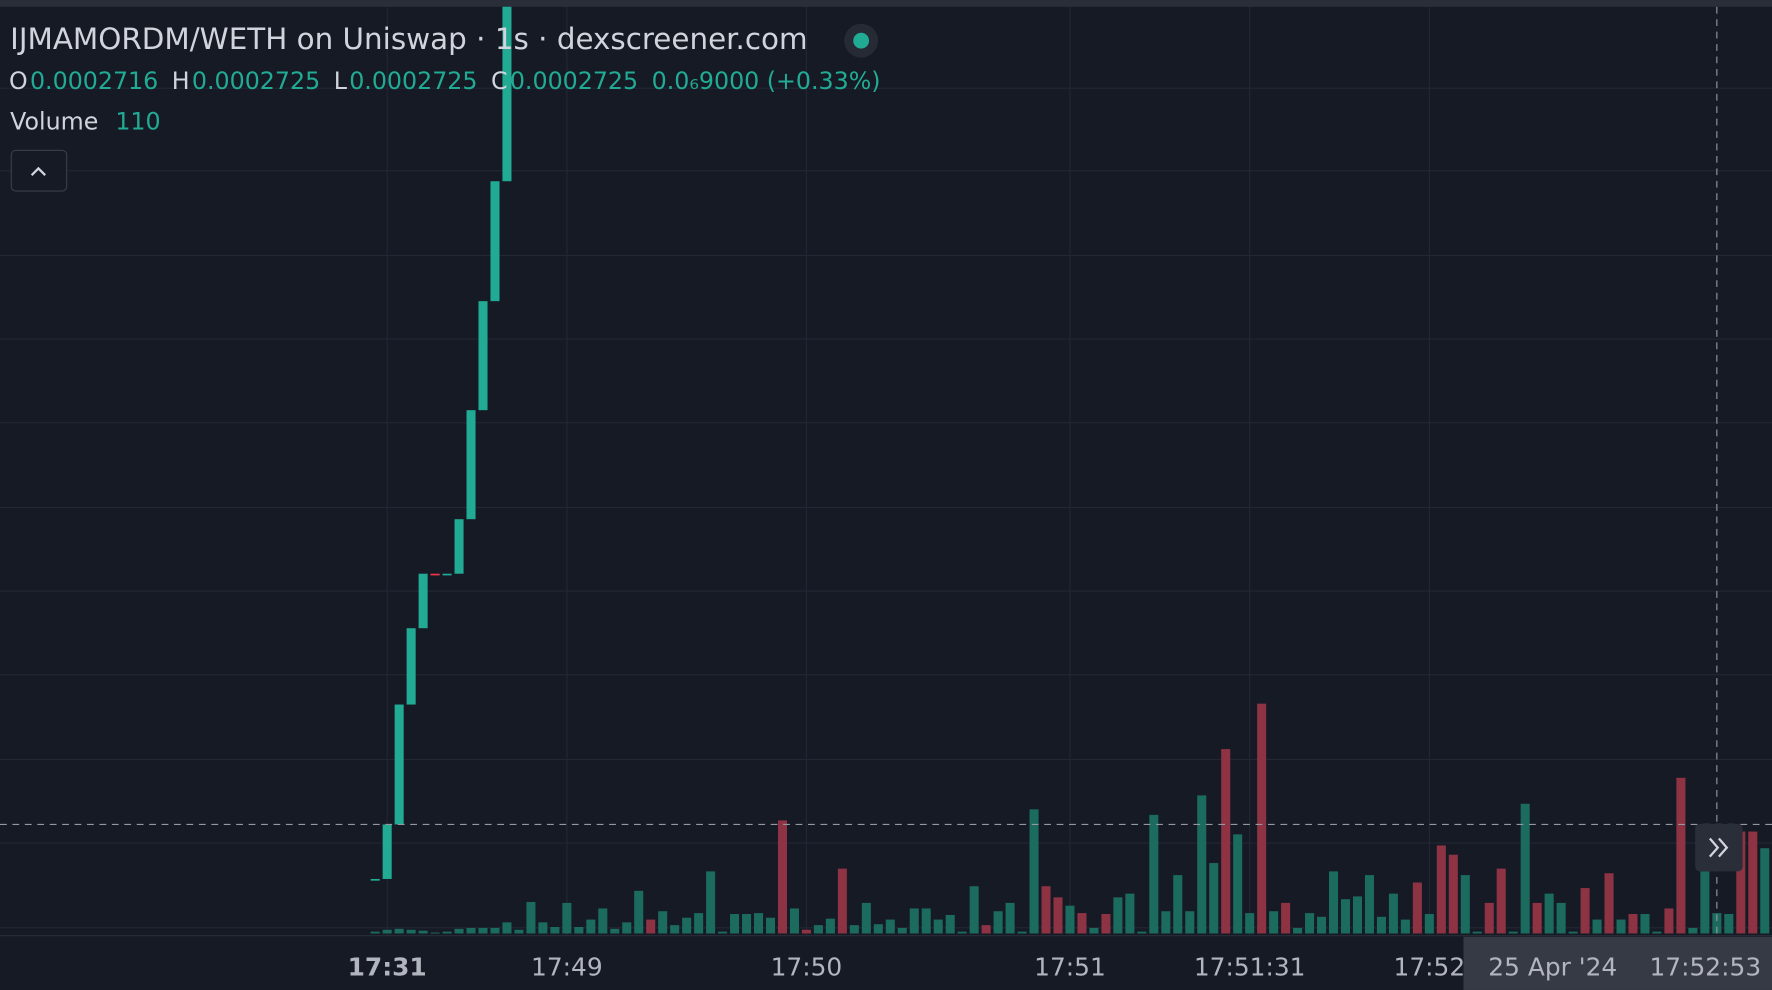  I want to click on collapse-button, so click(39, 170).